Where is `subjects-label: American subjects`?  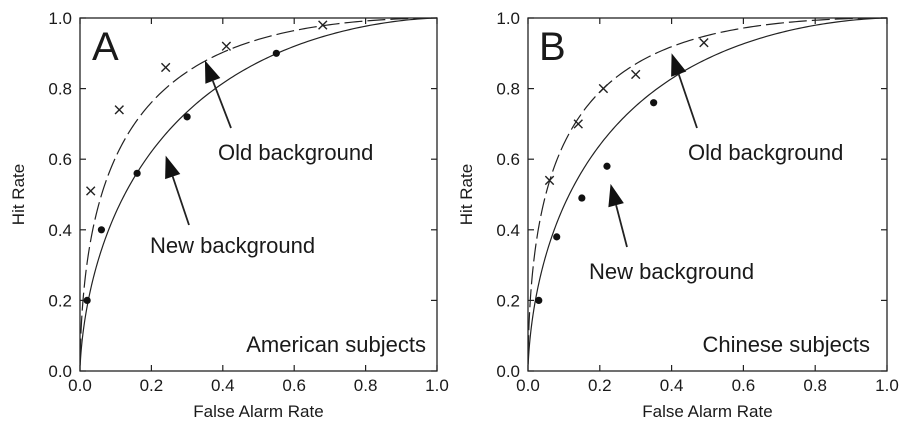 subjects-label: American subjects is located at coordinates (336, 344).